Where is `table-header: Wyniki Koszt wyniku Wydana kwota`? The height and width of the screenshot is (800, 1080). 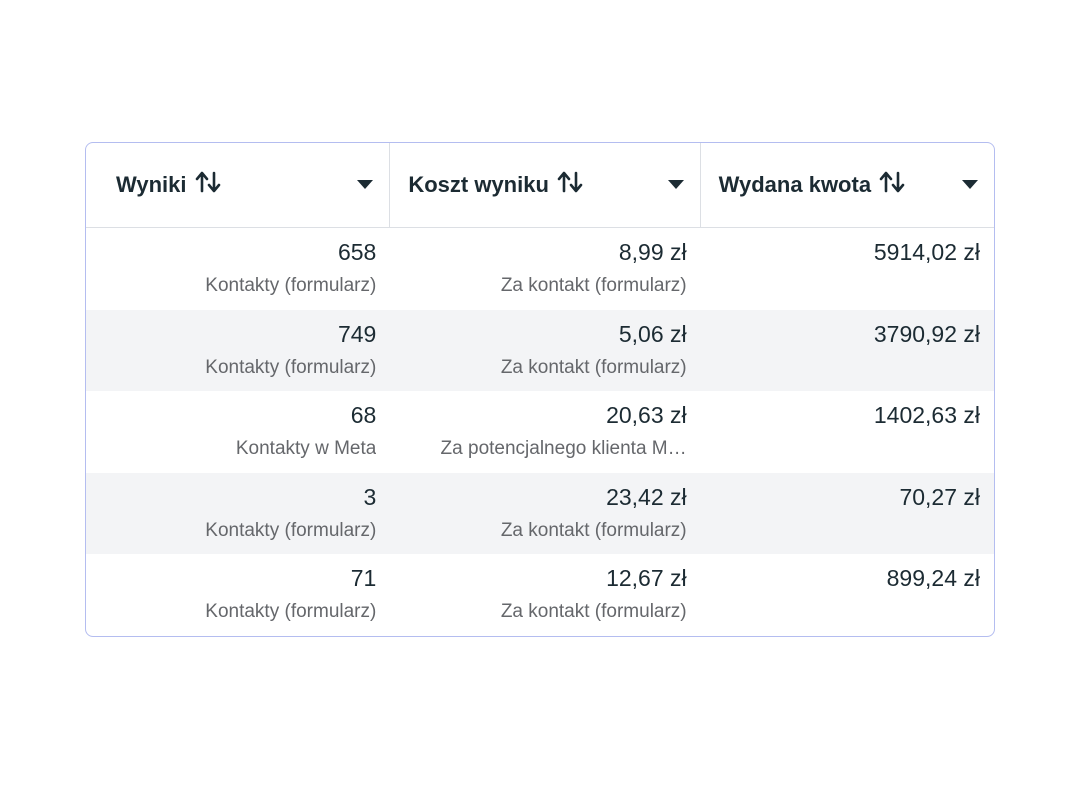
table-header: Wyniki Koszt wyniku Wydana kwota is located at coordinates (540, 185).